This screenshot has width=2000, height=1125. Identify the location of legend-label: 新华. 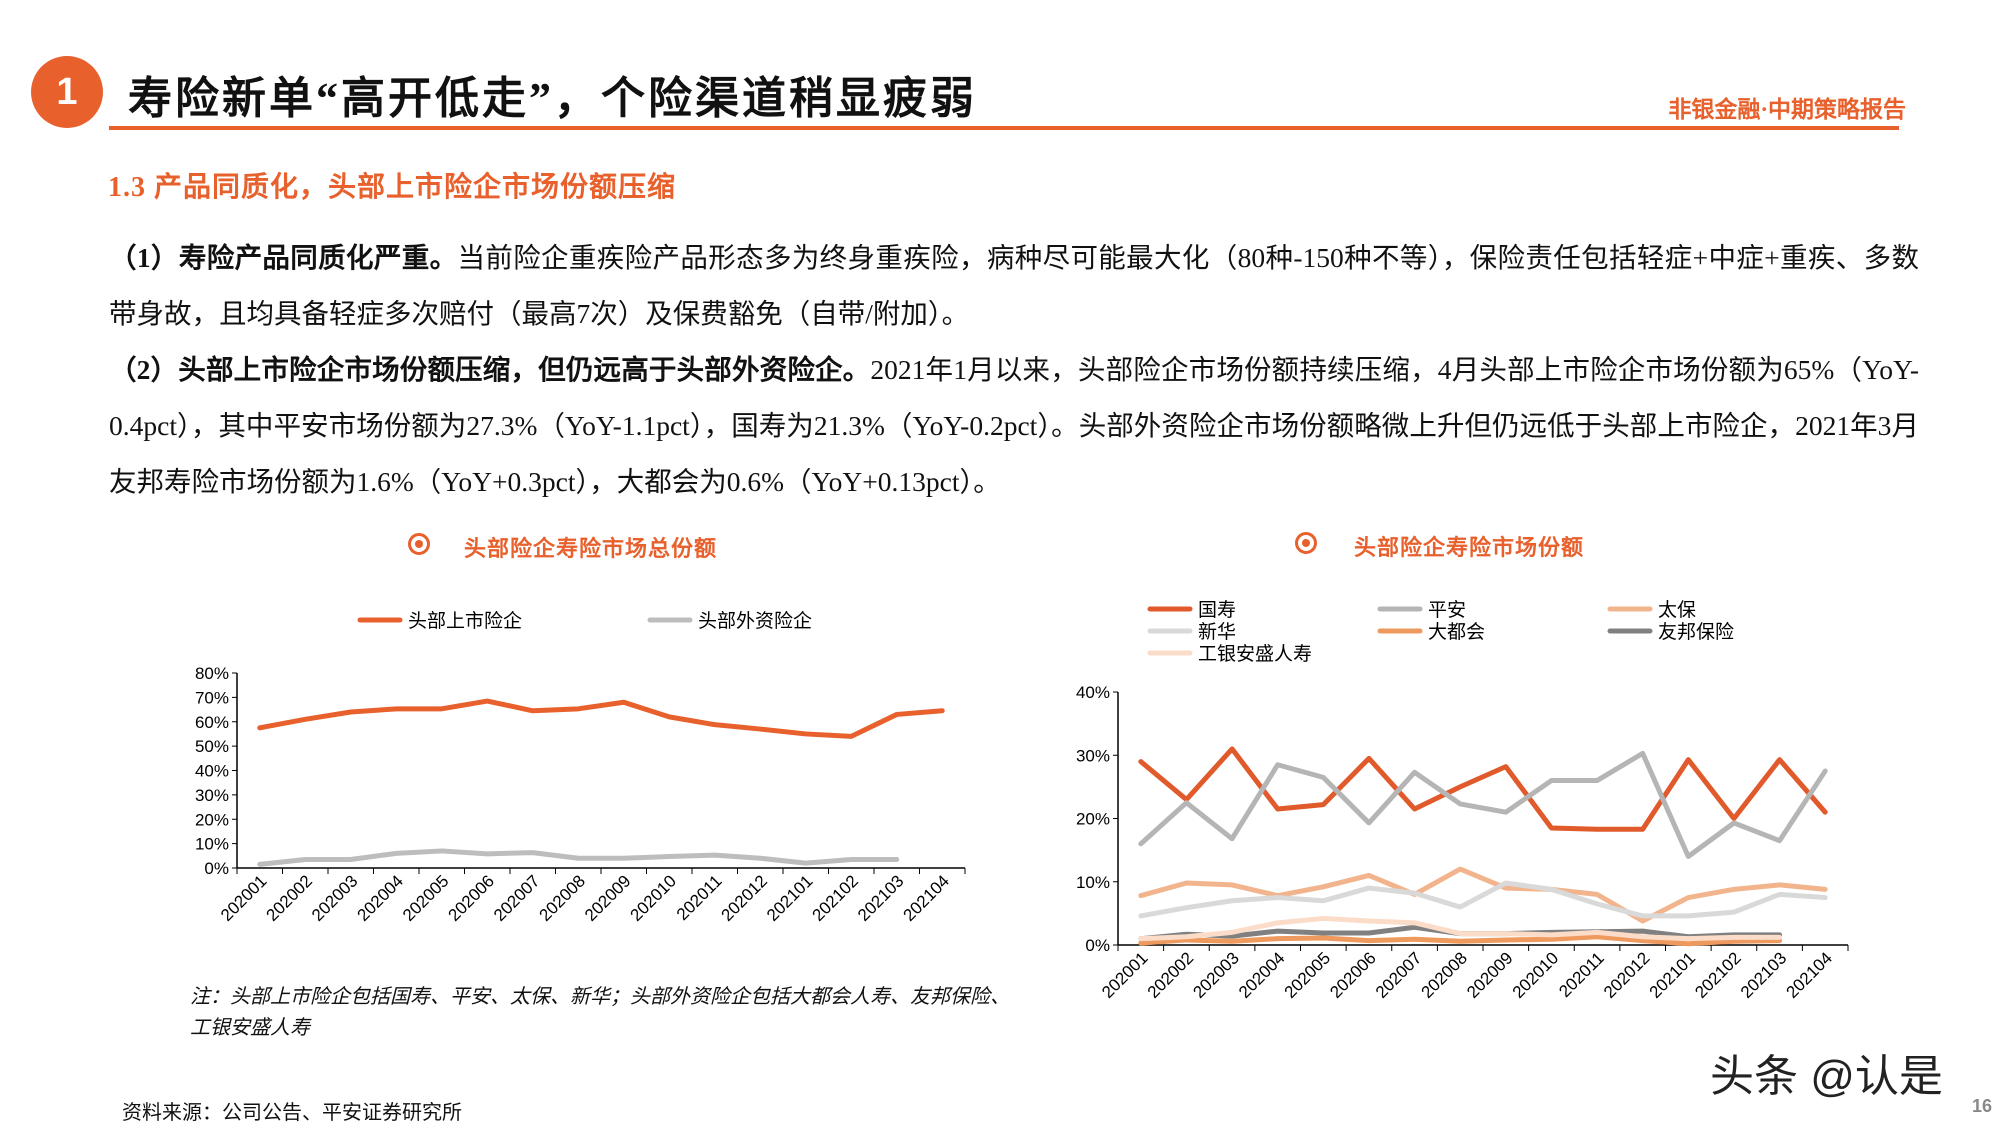
(1217, 632).